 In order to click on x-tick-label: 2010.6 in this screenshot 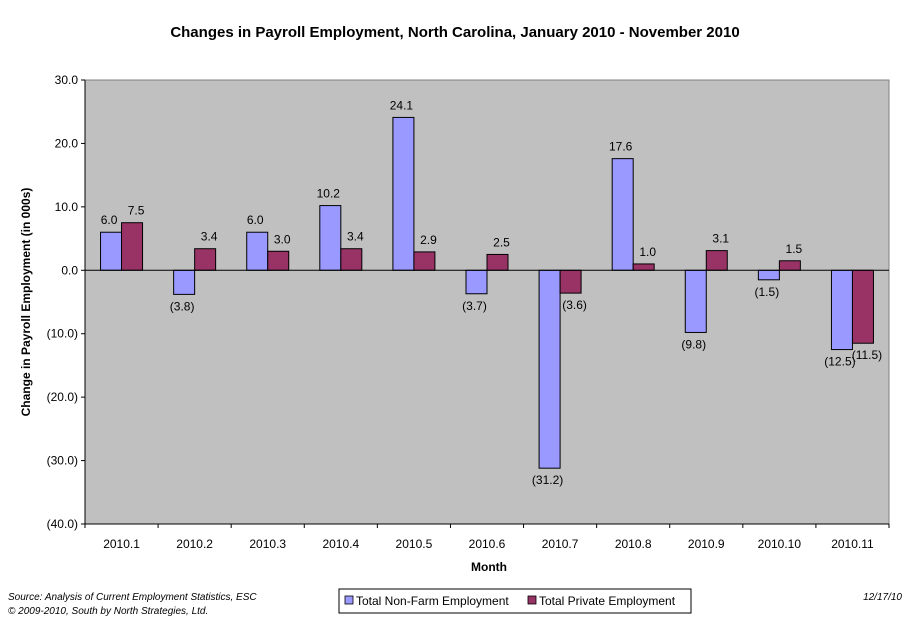, I will do `click(487, 544)`.